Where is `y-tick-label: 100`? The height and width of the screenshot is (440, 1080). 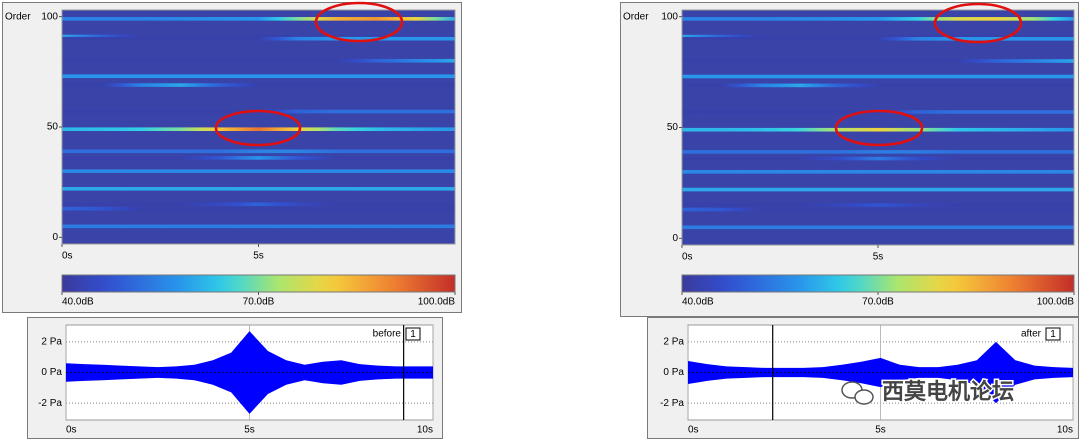 y-tick-label: 100 is located at coordinates (669, 16).